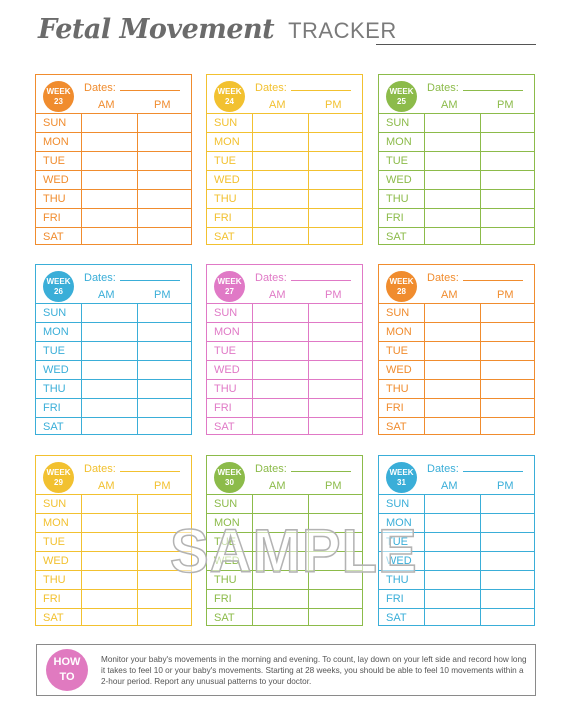  I want to click on week-badge-number: 29, so click(58, 482).